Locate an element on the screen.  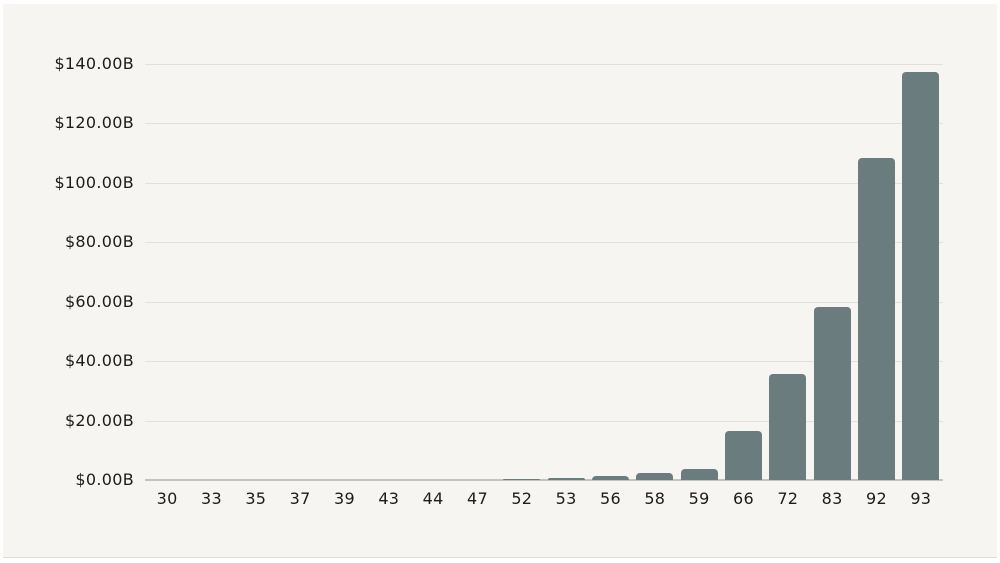
x-axis-line is located at coordinates (544, 480).